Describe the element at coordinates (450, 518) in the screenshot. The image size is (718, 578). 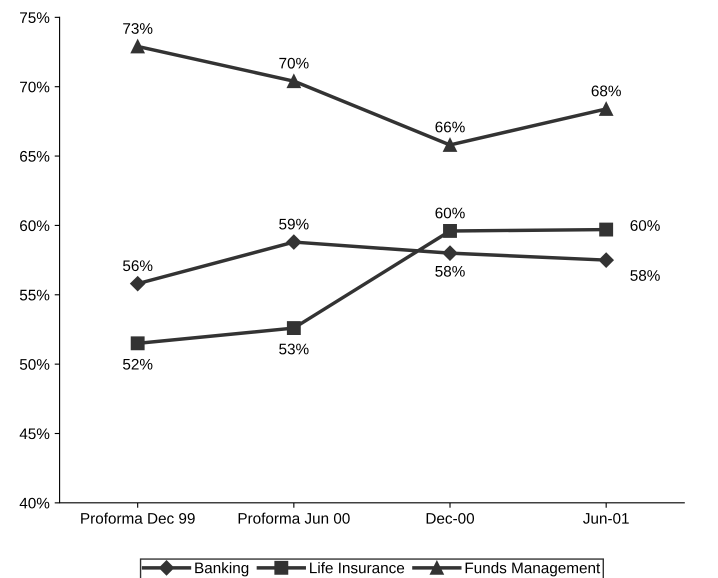
I see `x-tick-label: Dec-00` at that location.